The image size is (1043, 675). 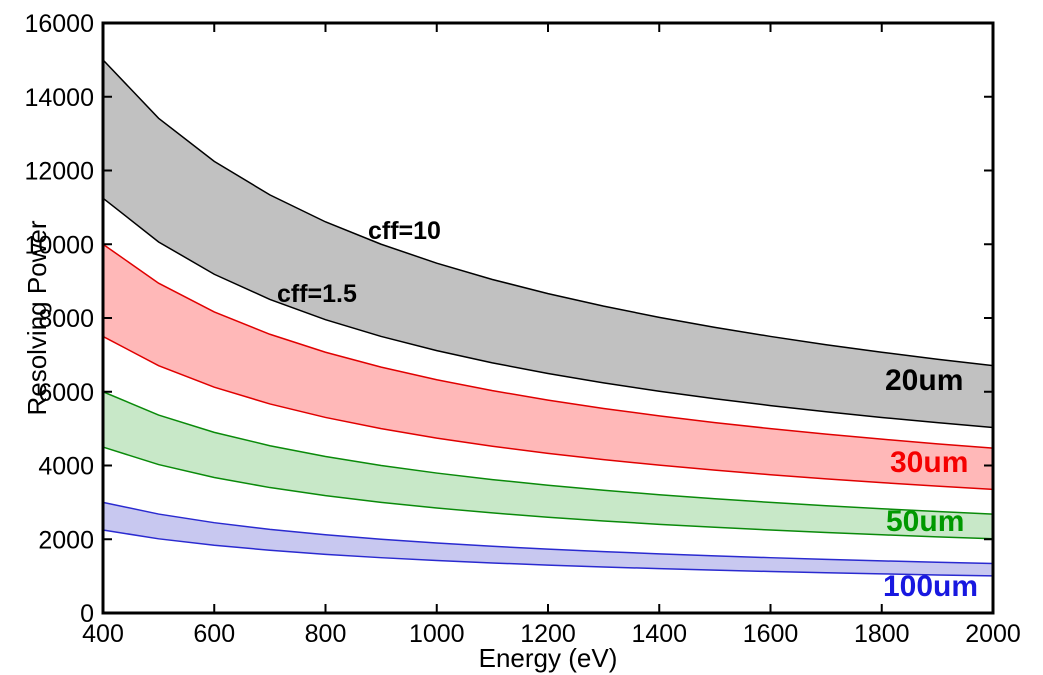 I want to click on annotation-cff10: cff=10, so click(x=404, y=231).